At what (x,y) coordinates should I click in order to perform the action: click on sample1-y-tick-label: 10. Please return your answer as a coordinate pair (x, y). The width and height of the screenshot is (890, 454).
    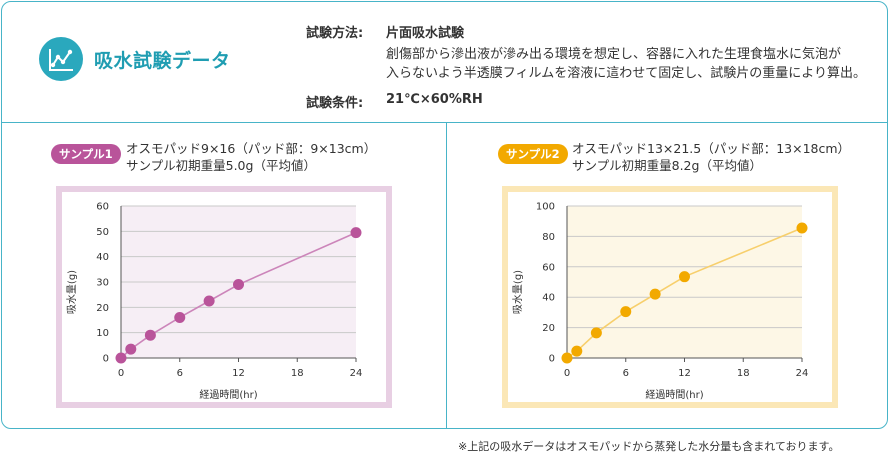
    Looking at the image, I should click on (102, 333).